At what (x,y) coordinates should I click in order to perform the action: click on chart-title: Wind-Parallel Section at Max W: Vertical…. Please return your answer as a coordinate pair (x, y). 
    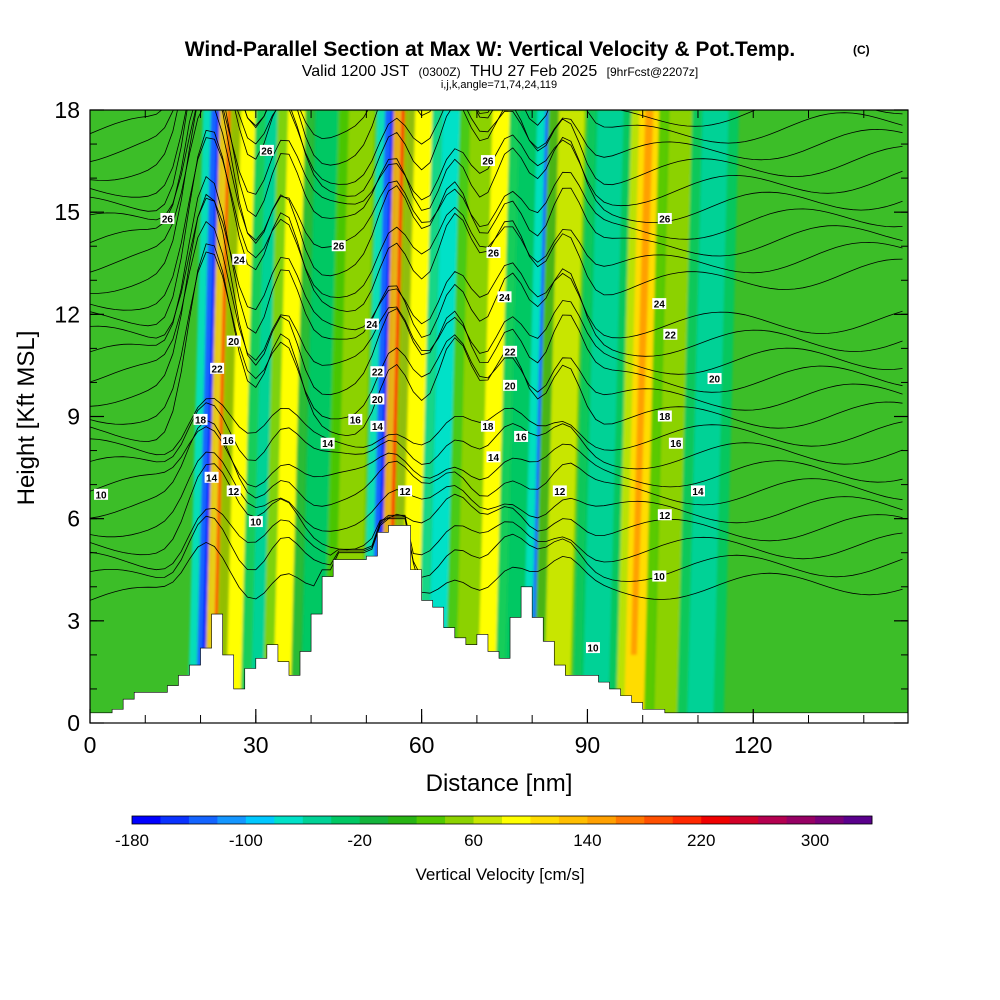
    Looking at the image, I should click on (490, 49).